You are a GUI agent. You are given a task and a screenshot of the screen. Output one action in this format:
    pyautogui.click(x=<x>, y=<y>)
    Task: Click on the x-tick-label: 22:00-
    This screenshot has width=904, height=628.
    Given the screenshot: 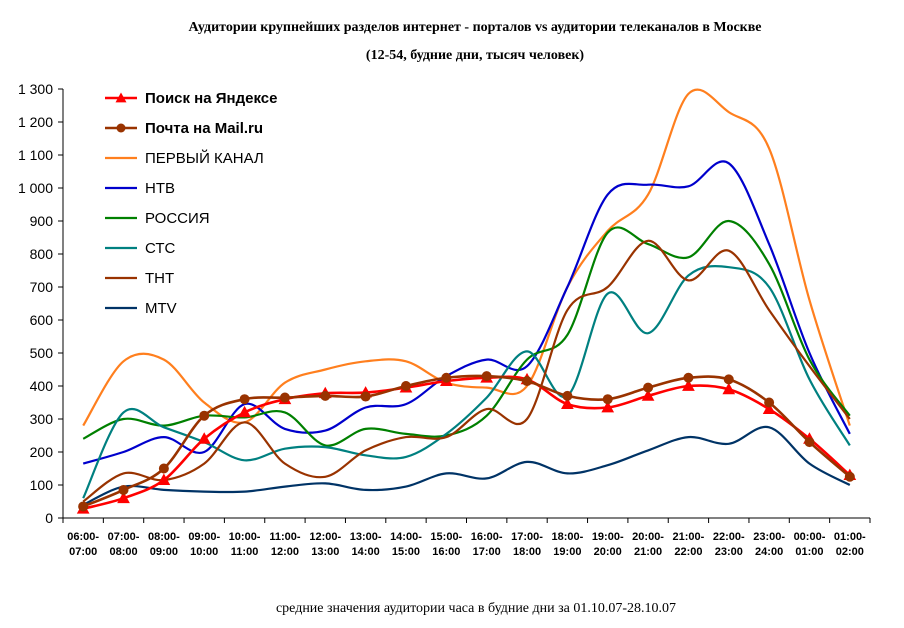 What is the action you would take?
    pyautogui.click(x=729, y=537)
    